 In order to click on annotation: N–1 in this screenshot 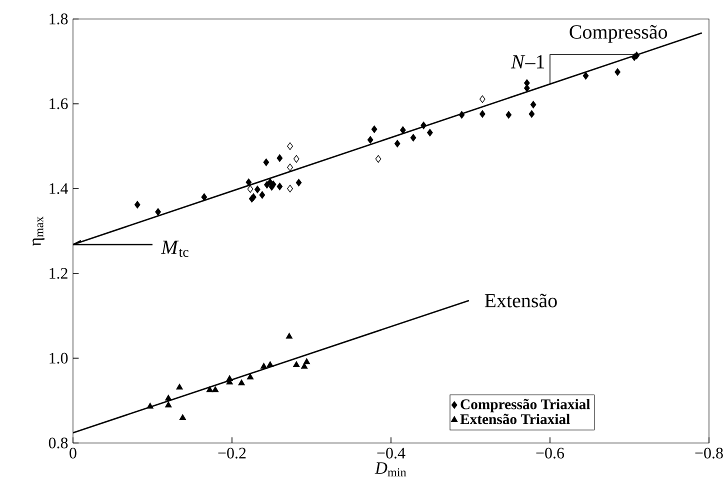, I will do `click(527, 61)`.